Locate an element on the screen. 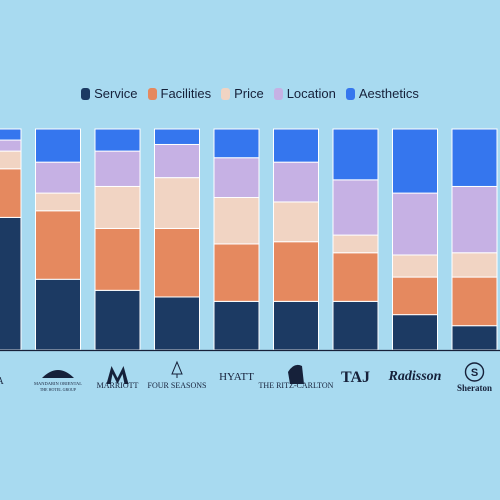 Image resolution: width=500 pixels, height=500 pixels. brand-logo-text: Radisson is located at coordinates (415, 376).